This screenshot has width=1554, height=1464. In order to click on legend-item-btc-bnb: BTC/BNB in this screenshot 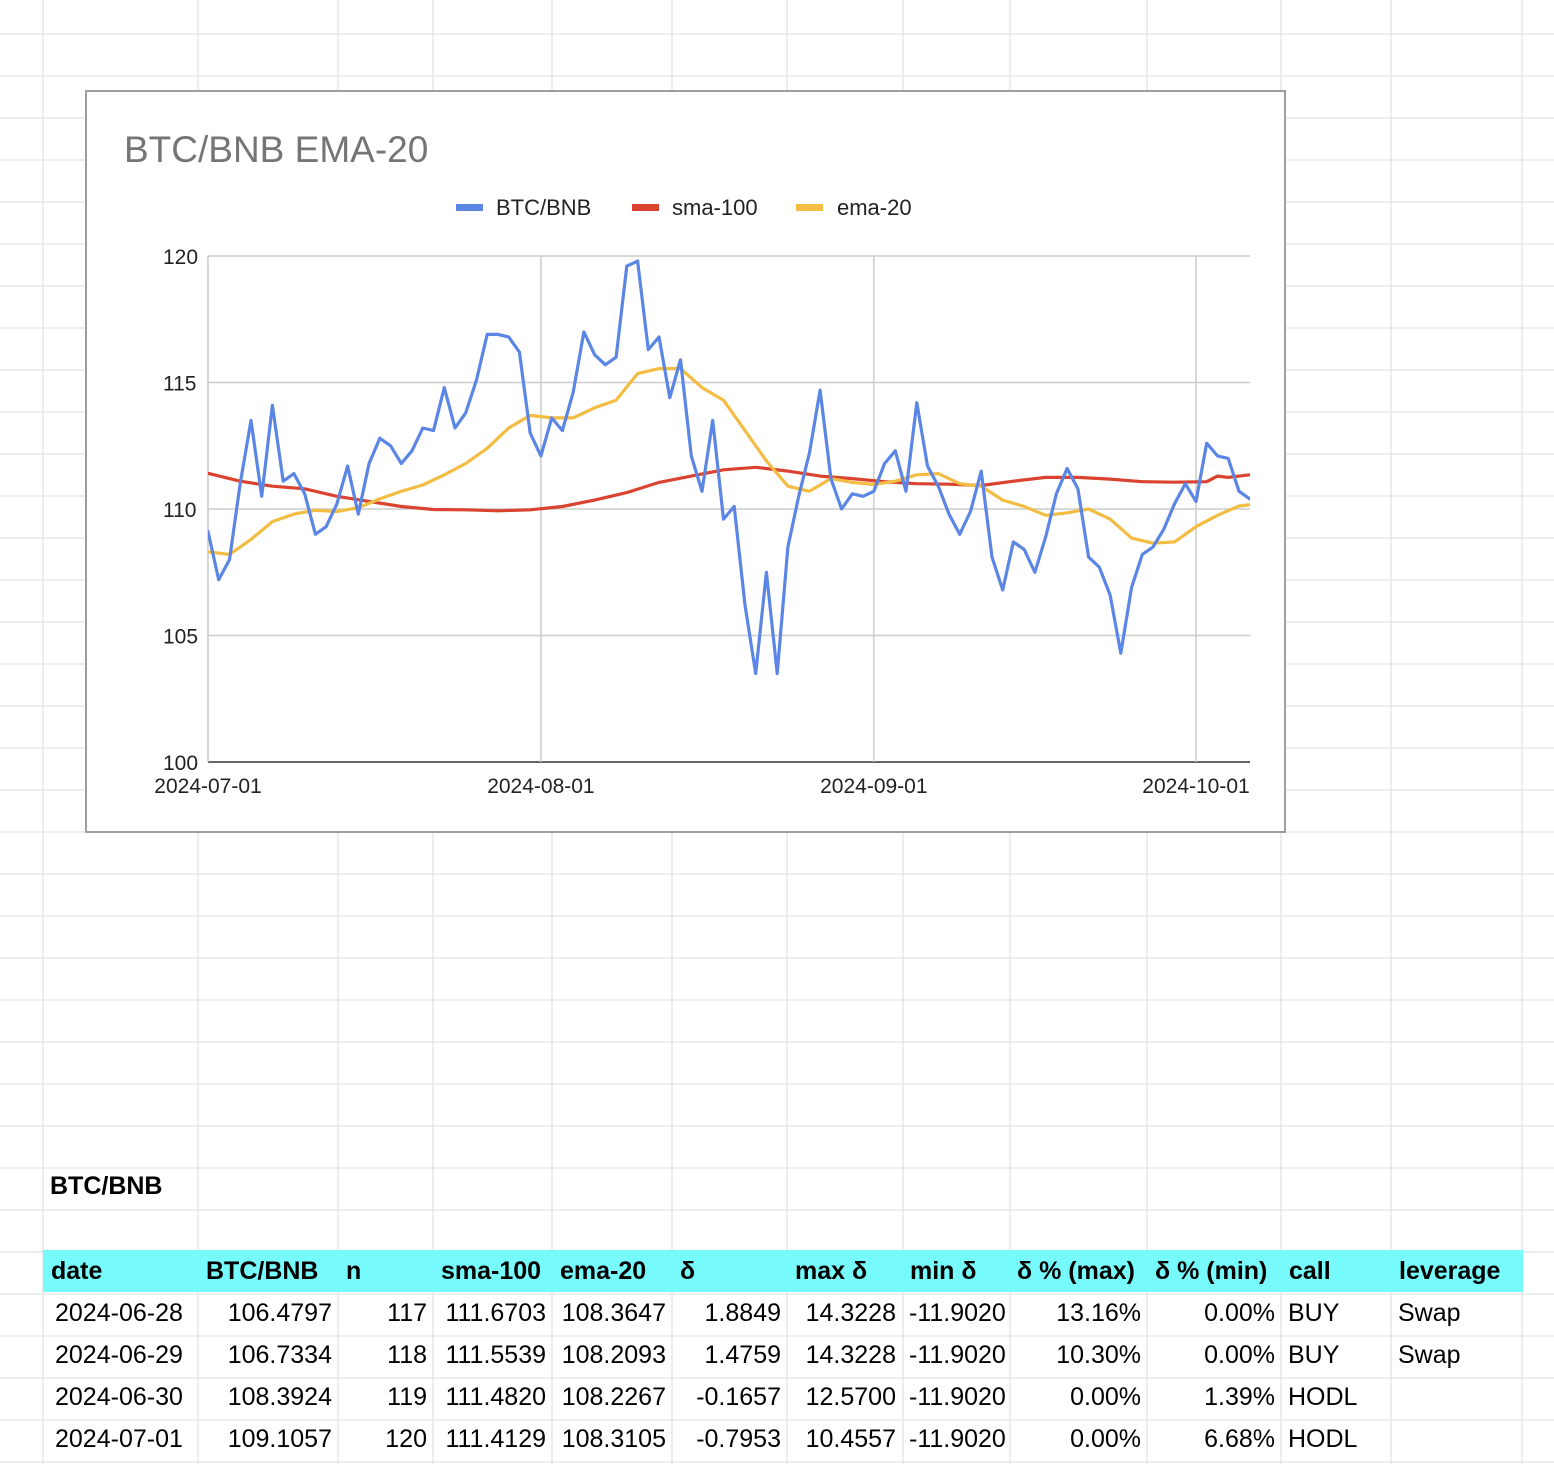, I will do `click(523, 207)`.